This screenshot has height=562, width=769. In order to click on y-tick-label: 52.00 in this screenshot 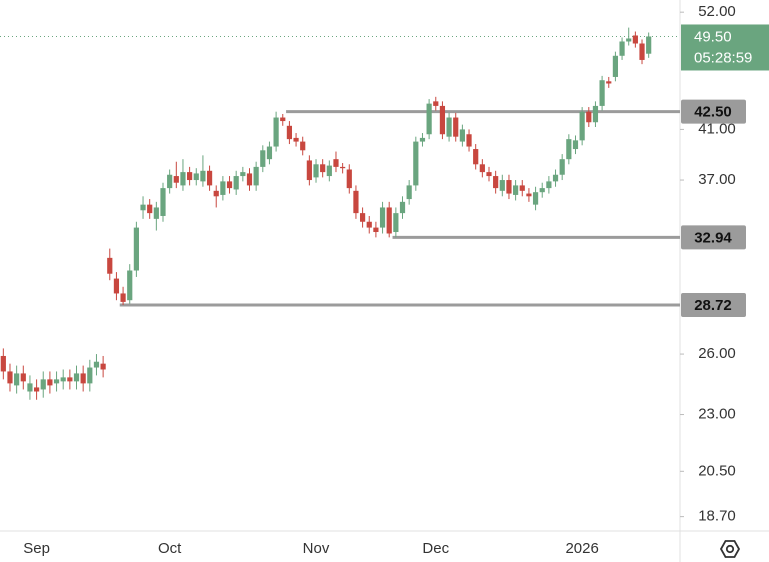, I will do `click(717, 11)`.